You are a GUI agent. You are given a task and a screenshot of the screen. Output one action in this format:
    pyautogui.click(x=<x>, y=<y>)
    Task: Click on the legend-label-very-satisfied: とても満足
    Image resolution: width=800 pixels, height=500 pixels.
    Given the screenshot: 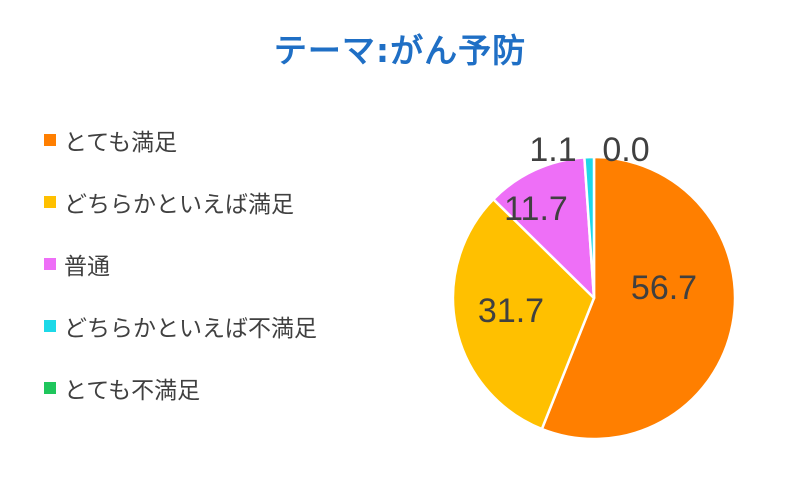 What is the action you would take?
    pyautogui.click(x=121, y=143)
    